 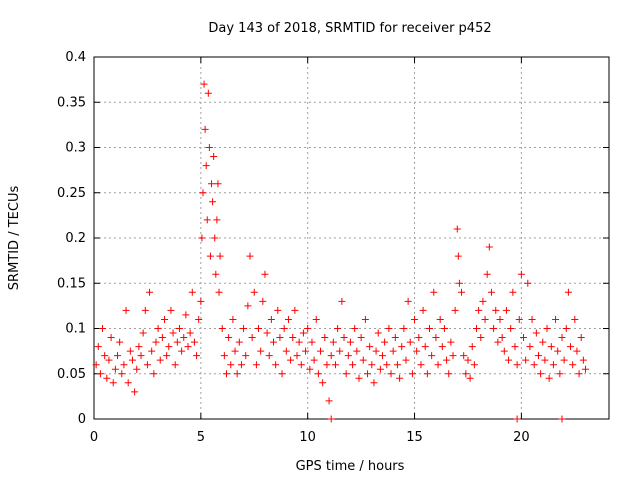 I want to click on y-tick-label: 0.25, so click(x=71, y=193).